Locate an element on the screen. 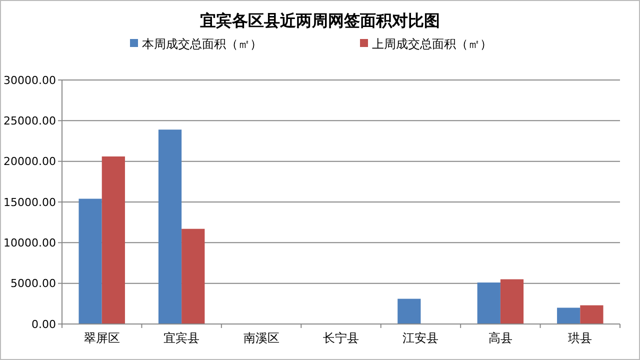 This screenshot has height=360, width=640. x-tick-label: 南溪区 is located at coordinates (261, 338).